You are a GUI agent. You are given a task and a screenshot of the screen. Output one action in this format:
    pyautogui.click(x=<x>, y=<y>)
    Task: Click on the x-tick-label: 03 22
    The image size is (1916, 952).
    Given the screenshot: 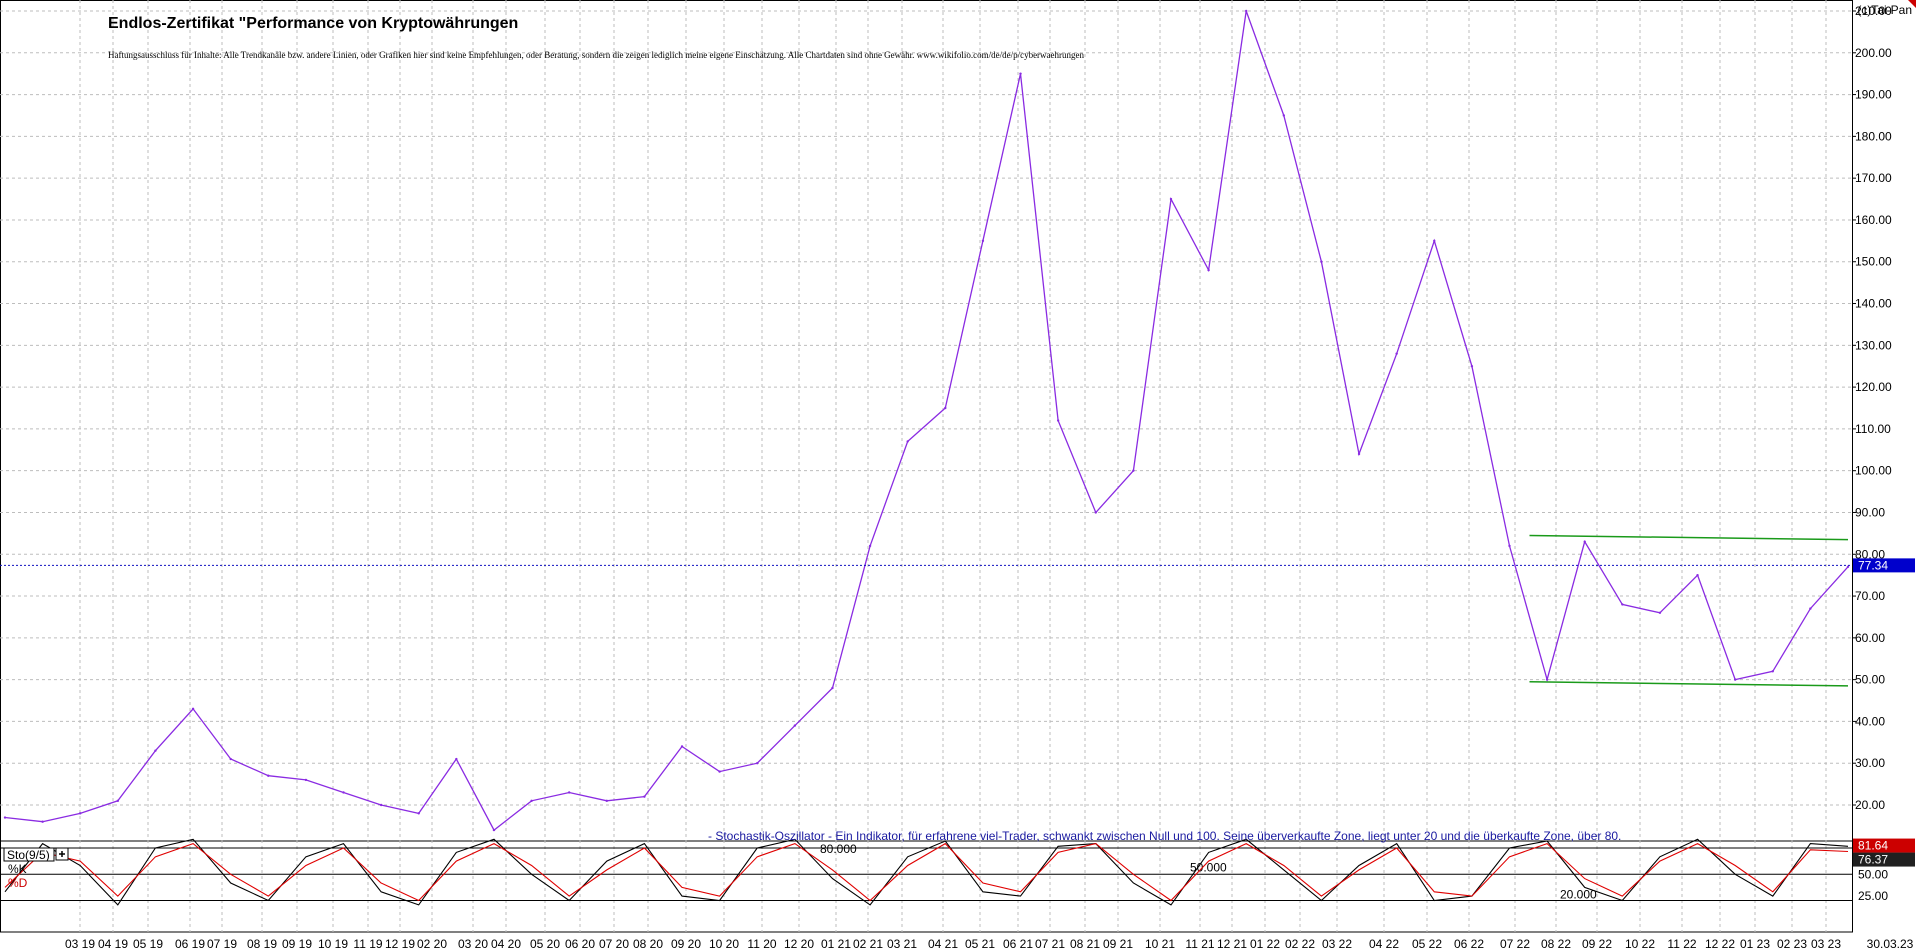 What is the action you would take?
    pyautogui.click(x=1337, y=944)
    